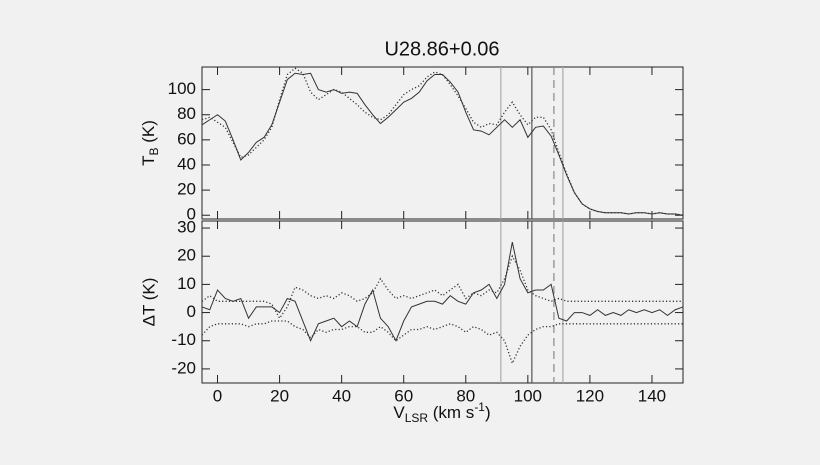  I want to click on x-label-close: ), so click(488, 412).